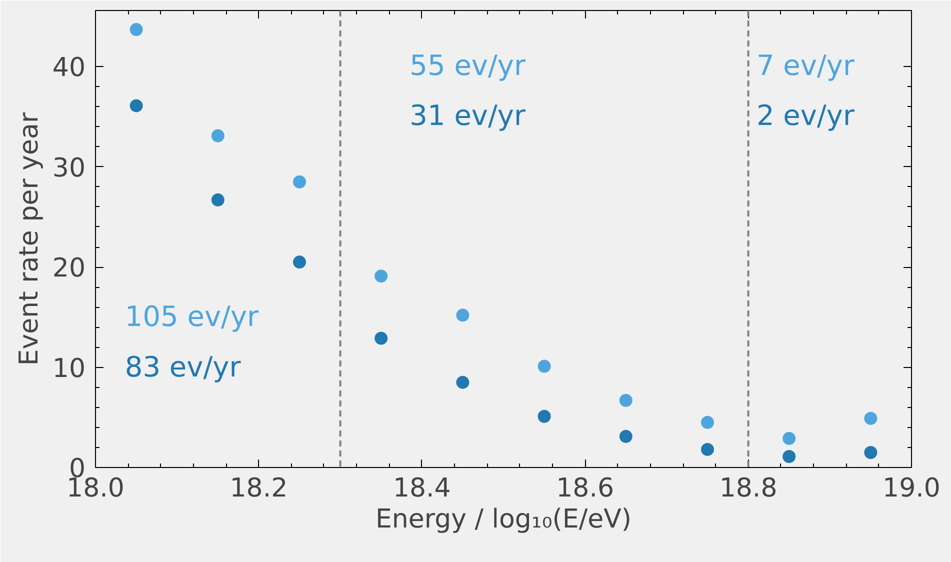 Image resolution: width=951 pixels, height=562 pixels. I want to click on x-tick-label: 18.8, so click(748, 489).